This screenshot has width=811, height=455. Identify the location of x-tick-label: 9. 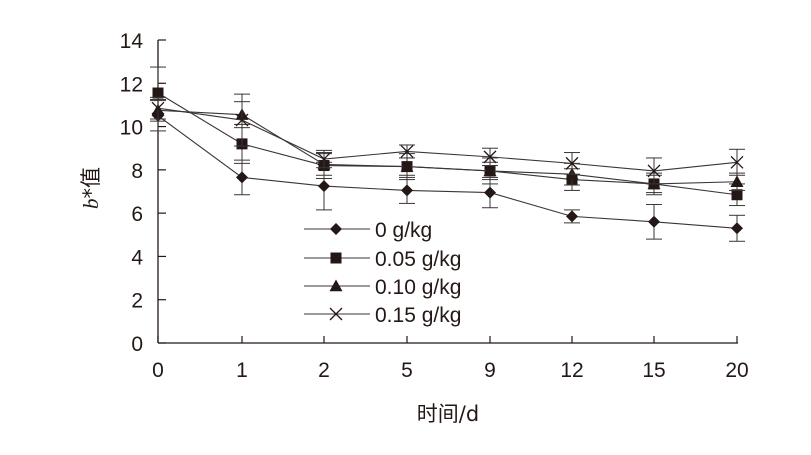
(490, 370).